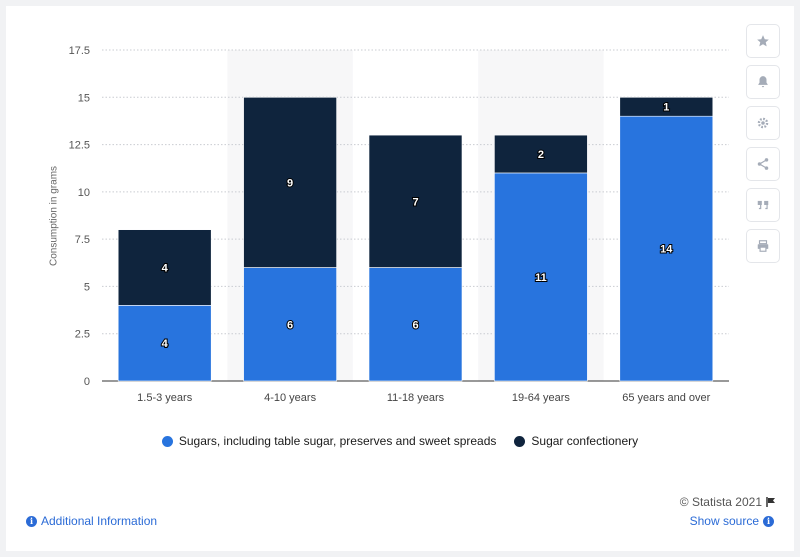 The width and height of the screenshot is (800, 557). What do you see at coordinates (84, 98) in the screenshot?
I see `y-tick-label: 15` at bounding box center [84, 98].